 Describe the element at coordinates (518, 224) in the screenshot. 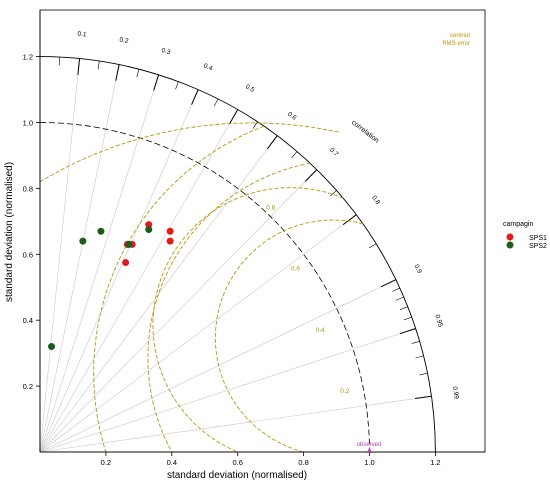

I see `legend-title: campagin` at that location.